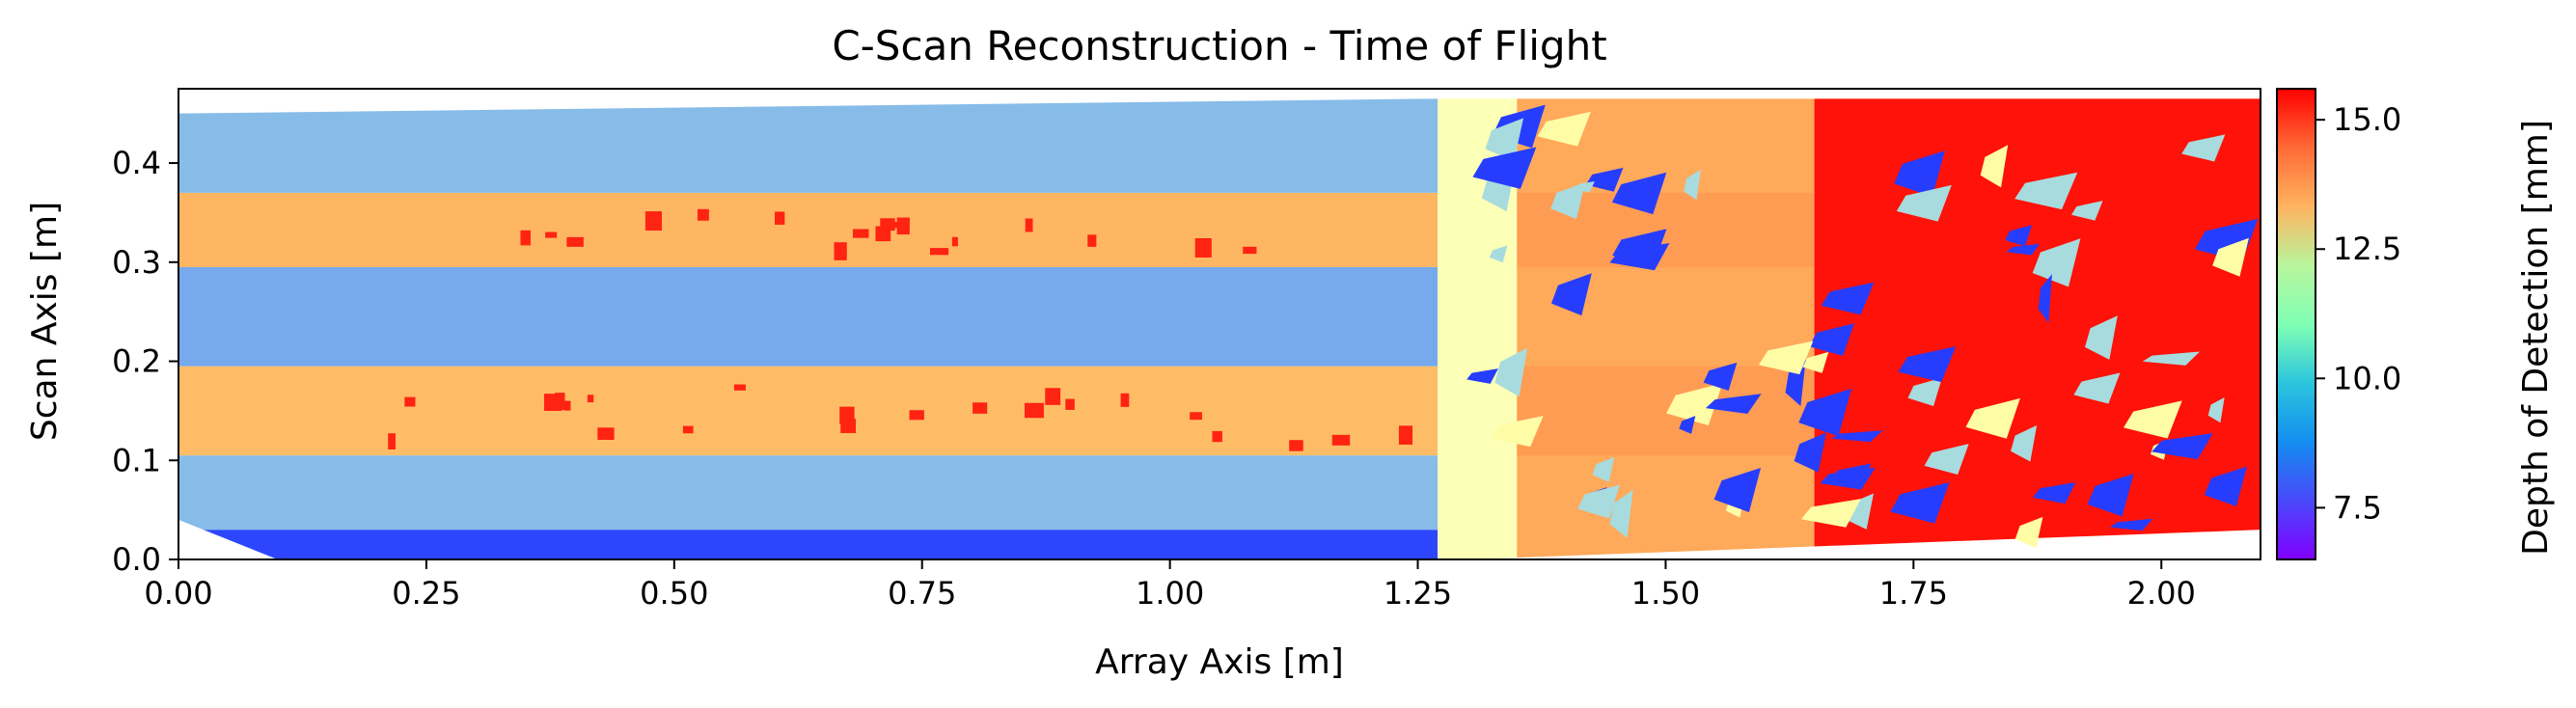 This screenshot has height=708, width=2576. I want to click on unscanned-top, so click(1220, 101).